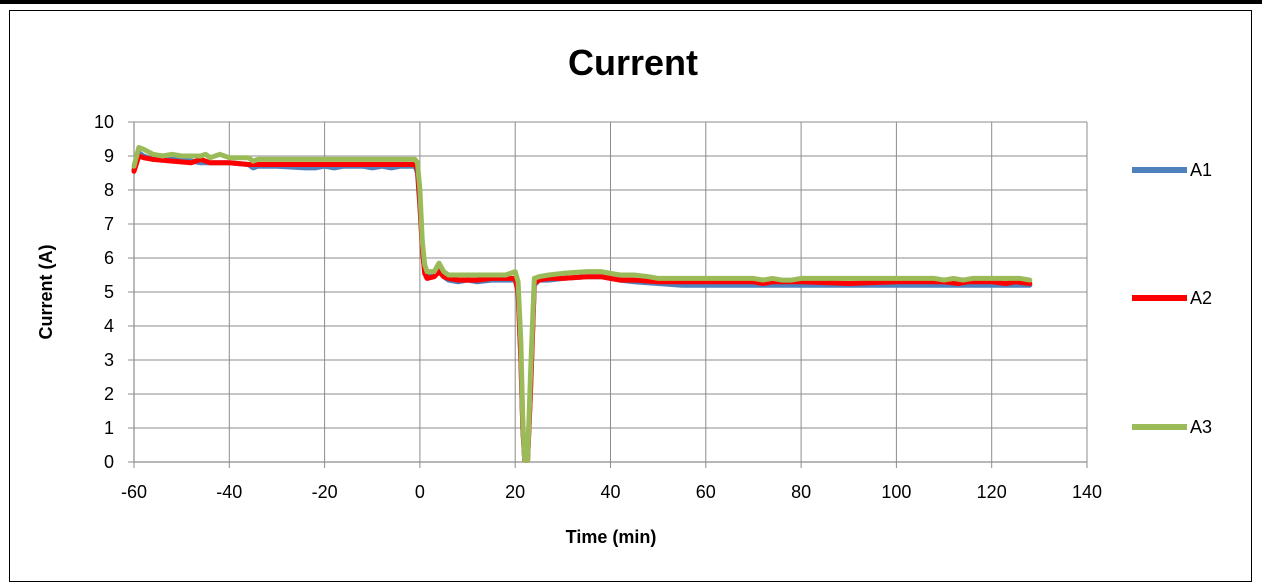  What do you see at coordinates (1201, 427) in the screenshot?
I see `legend-label-a3: A3` at bounding box center [1201, 427].